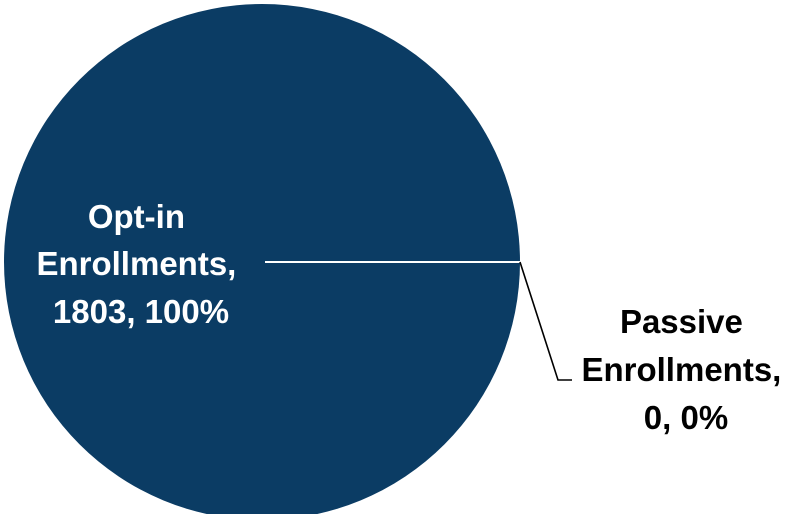 The height and width of the screenshot is (514, 794). Describe the element at coordinates (136, 263) in the screenshot. I see `opt-in-label-line-2: Enrollments,` at that location.